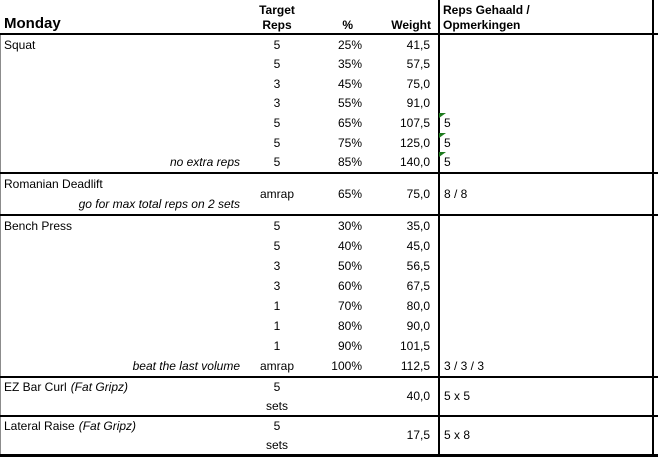 This screenshot has width=658, height=457. Describe the element at coordinates (418, 44) in the screenshot. I see `weight-cell: 41,5` at that location.